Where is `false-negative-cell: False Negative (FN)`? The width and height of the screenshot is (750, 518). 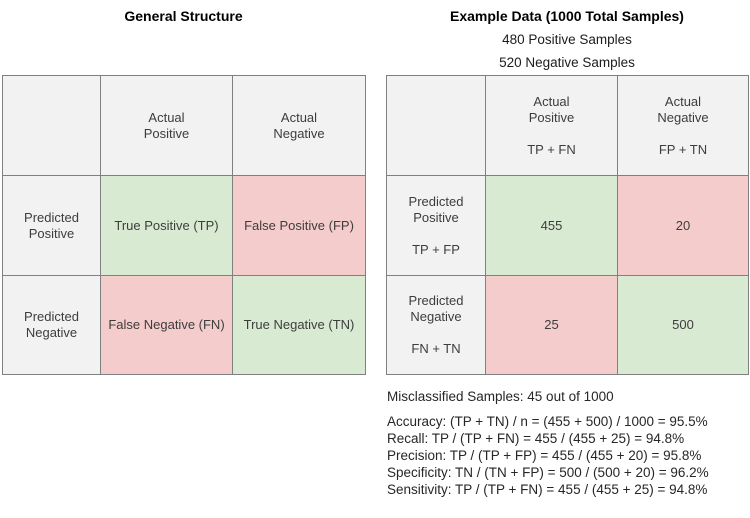 false-negative-cell: False Negative (FN) is located at coordinates (166, 325).